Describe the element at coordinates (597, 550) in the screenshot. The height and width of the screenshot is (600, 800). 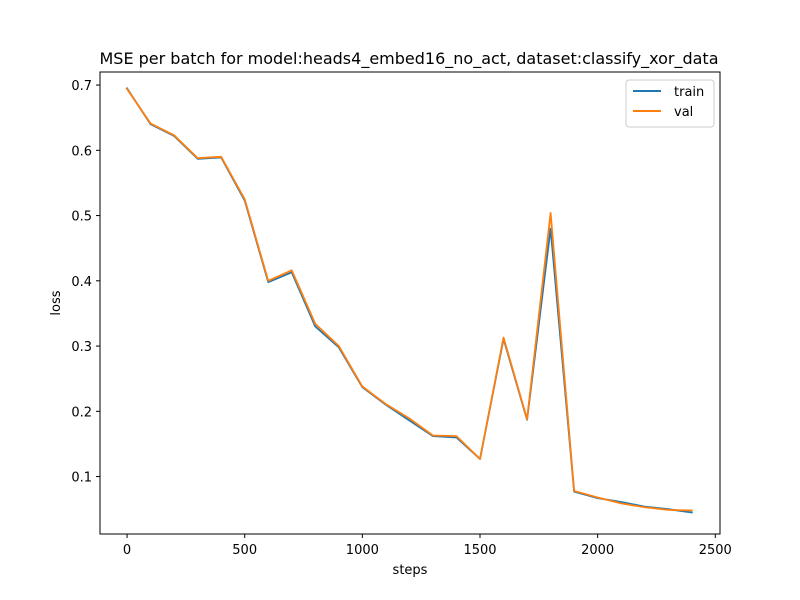
I see `x-tick-label: 2000` at that location.